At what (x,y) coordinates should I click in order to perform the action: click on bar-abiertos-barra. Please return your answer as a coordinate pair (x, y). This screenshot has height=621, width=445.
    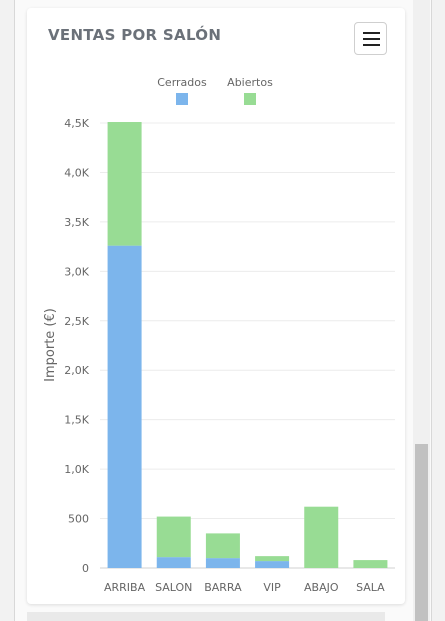
    Looking at the image, I should click on (222, 546).